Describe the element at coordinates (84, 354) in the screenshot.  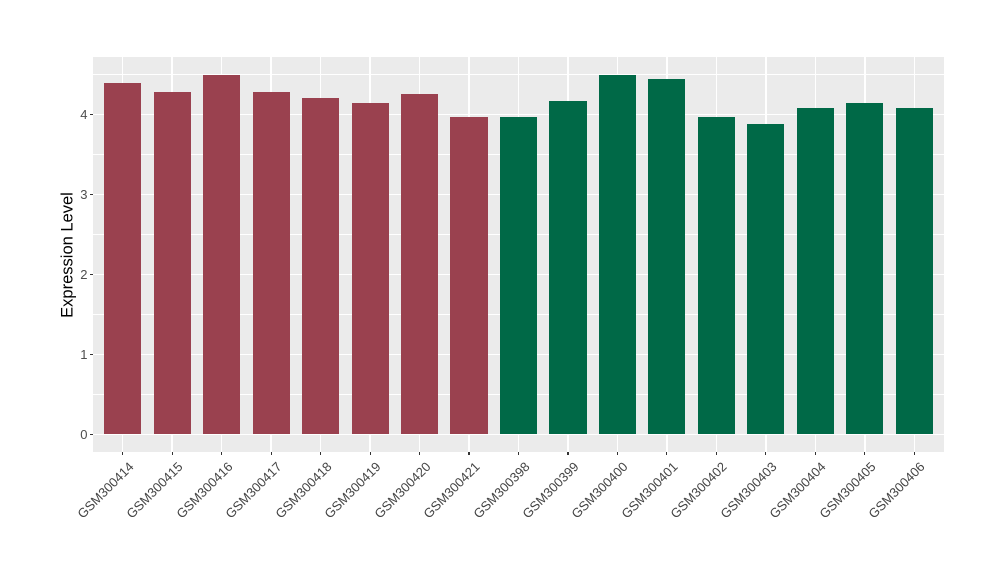
I see `y-tick-label: 1` at that location.